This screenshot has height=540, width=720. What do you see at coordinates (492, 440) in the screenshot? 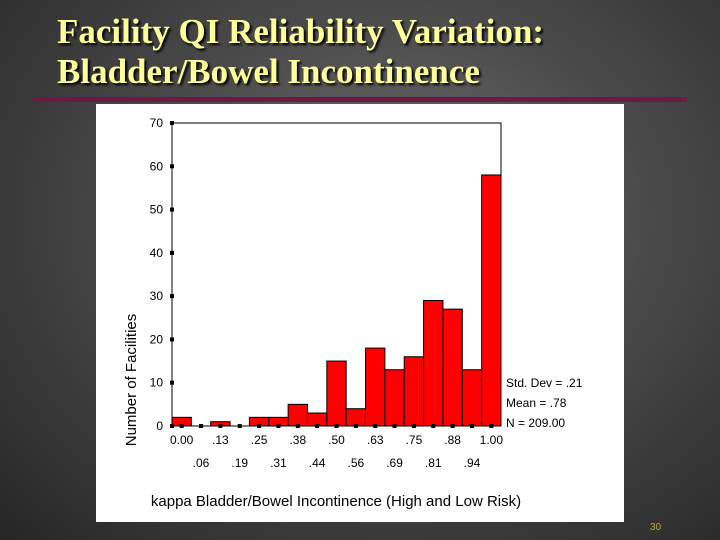
I see `x-tick-label: 1.00` at bounding box center [492, 440].